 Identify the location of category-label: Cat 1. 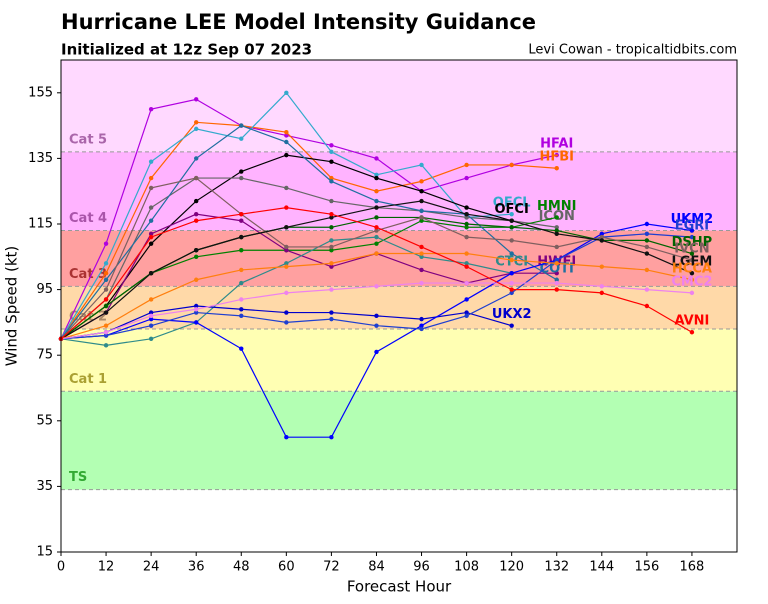
(88, 379).